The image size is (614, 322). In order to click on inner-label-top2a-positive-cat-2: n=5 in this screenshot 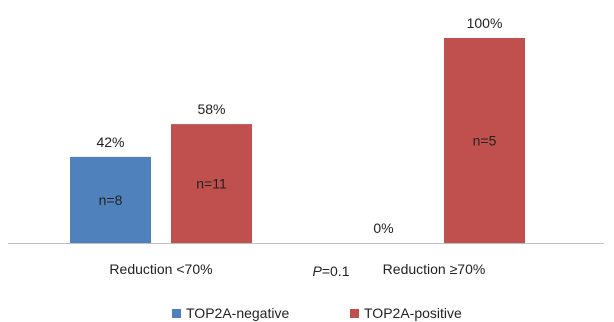, I will do `click(485, 141)`.